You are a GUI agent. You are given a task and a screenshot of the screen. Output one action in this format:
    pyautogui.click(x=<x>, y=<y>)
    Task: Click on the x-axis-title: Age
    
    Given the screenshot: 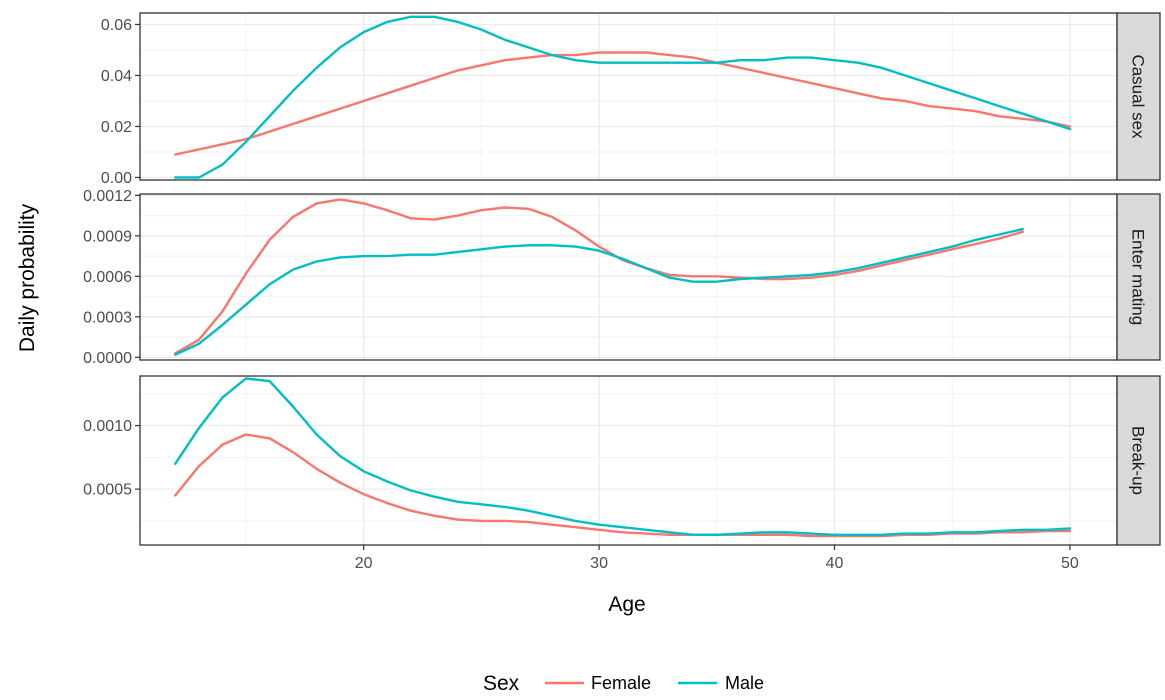 What is the action you would take?
    pyautogui.click(x=626, y=604)
    